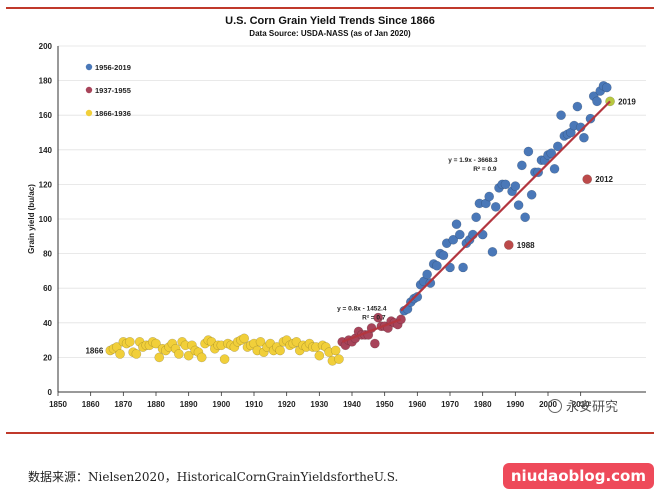 The width and height of the screenshot is (660, 493). I want to click on trendline-equation: y = 1.9x - 3668.3, so click(473, 160).